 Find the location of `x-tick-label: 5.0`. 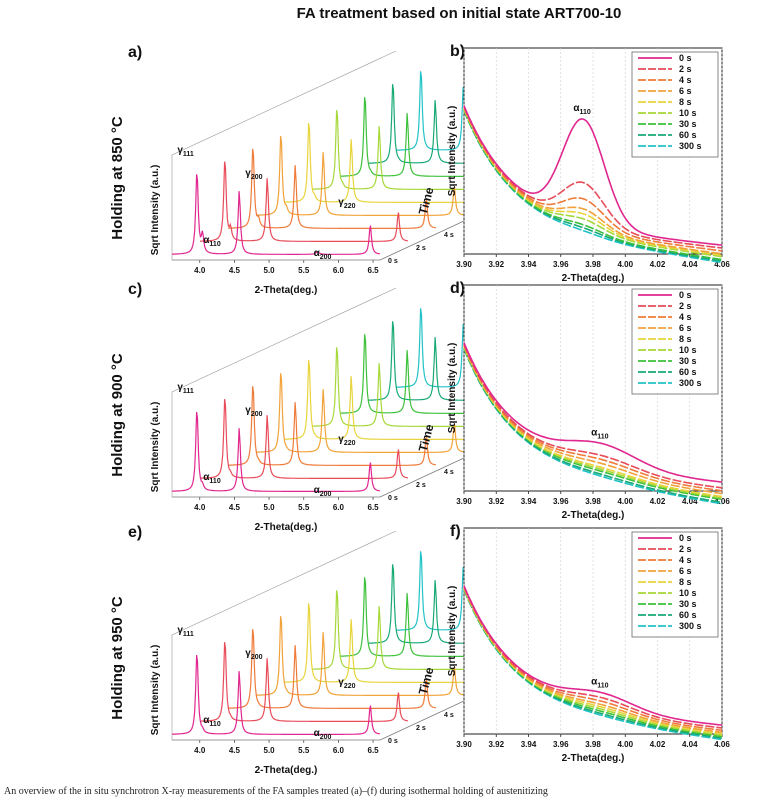

x-tick-label: 5.0 is located at coordinates (270, 270).